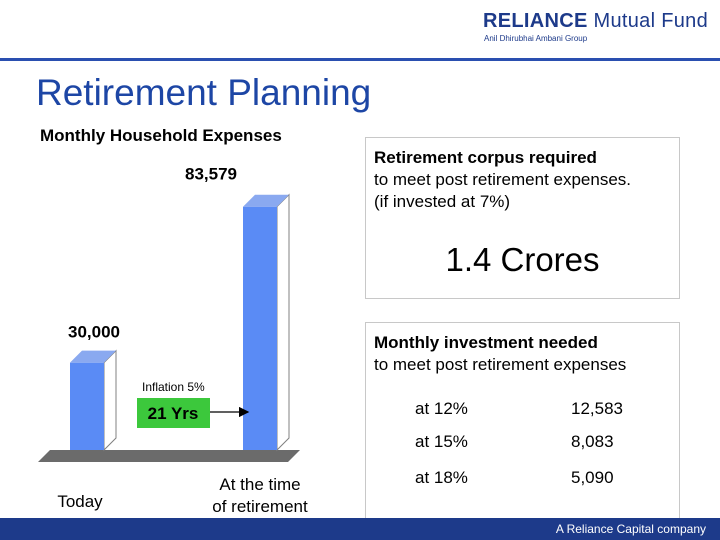  What do you see at coordinates (522, 259) in the screenshot?
I see `corpus-value: 1.4 Crores` at bounding box center [522, 259].